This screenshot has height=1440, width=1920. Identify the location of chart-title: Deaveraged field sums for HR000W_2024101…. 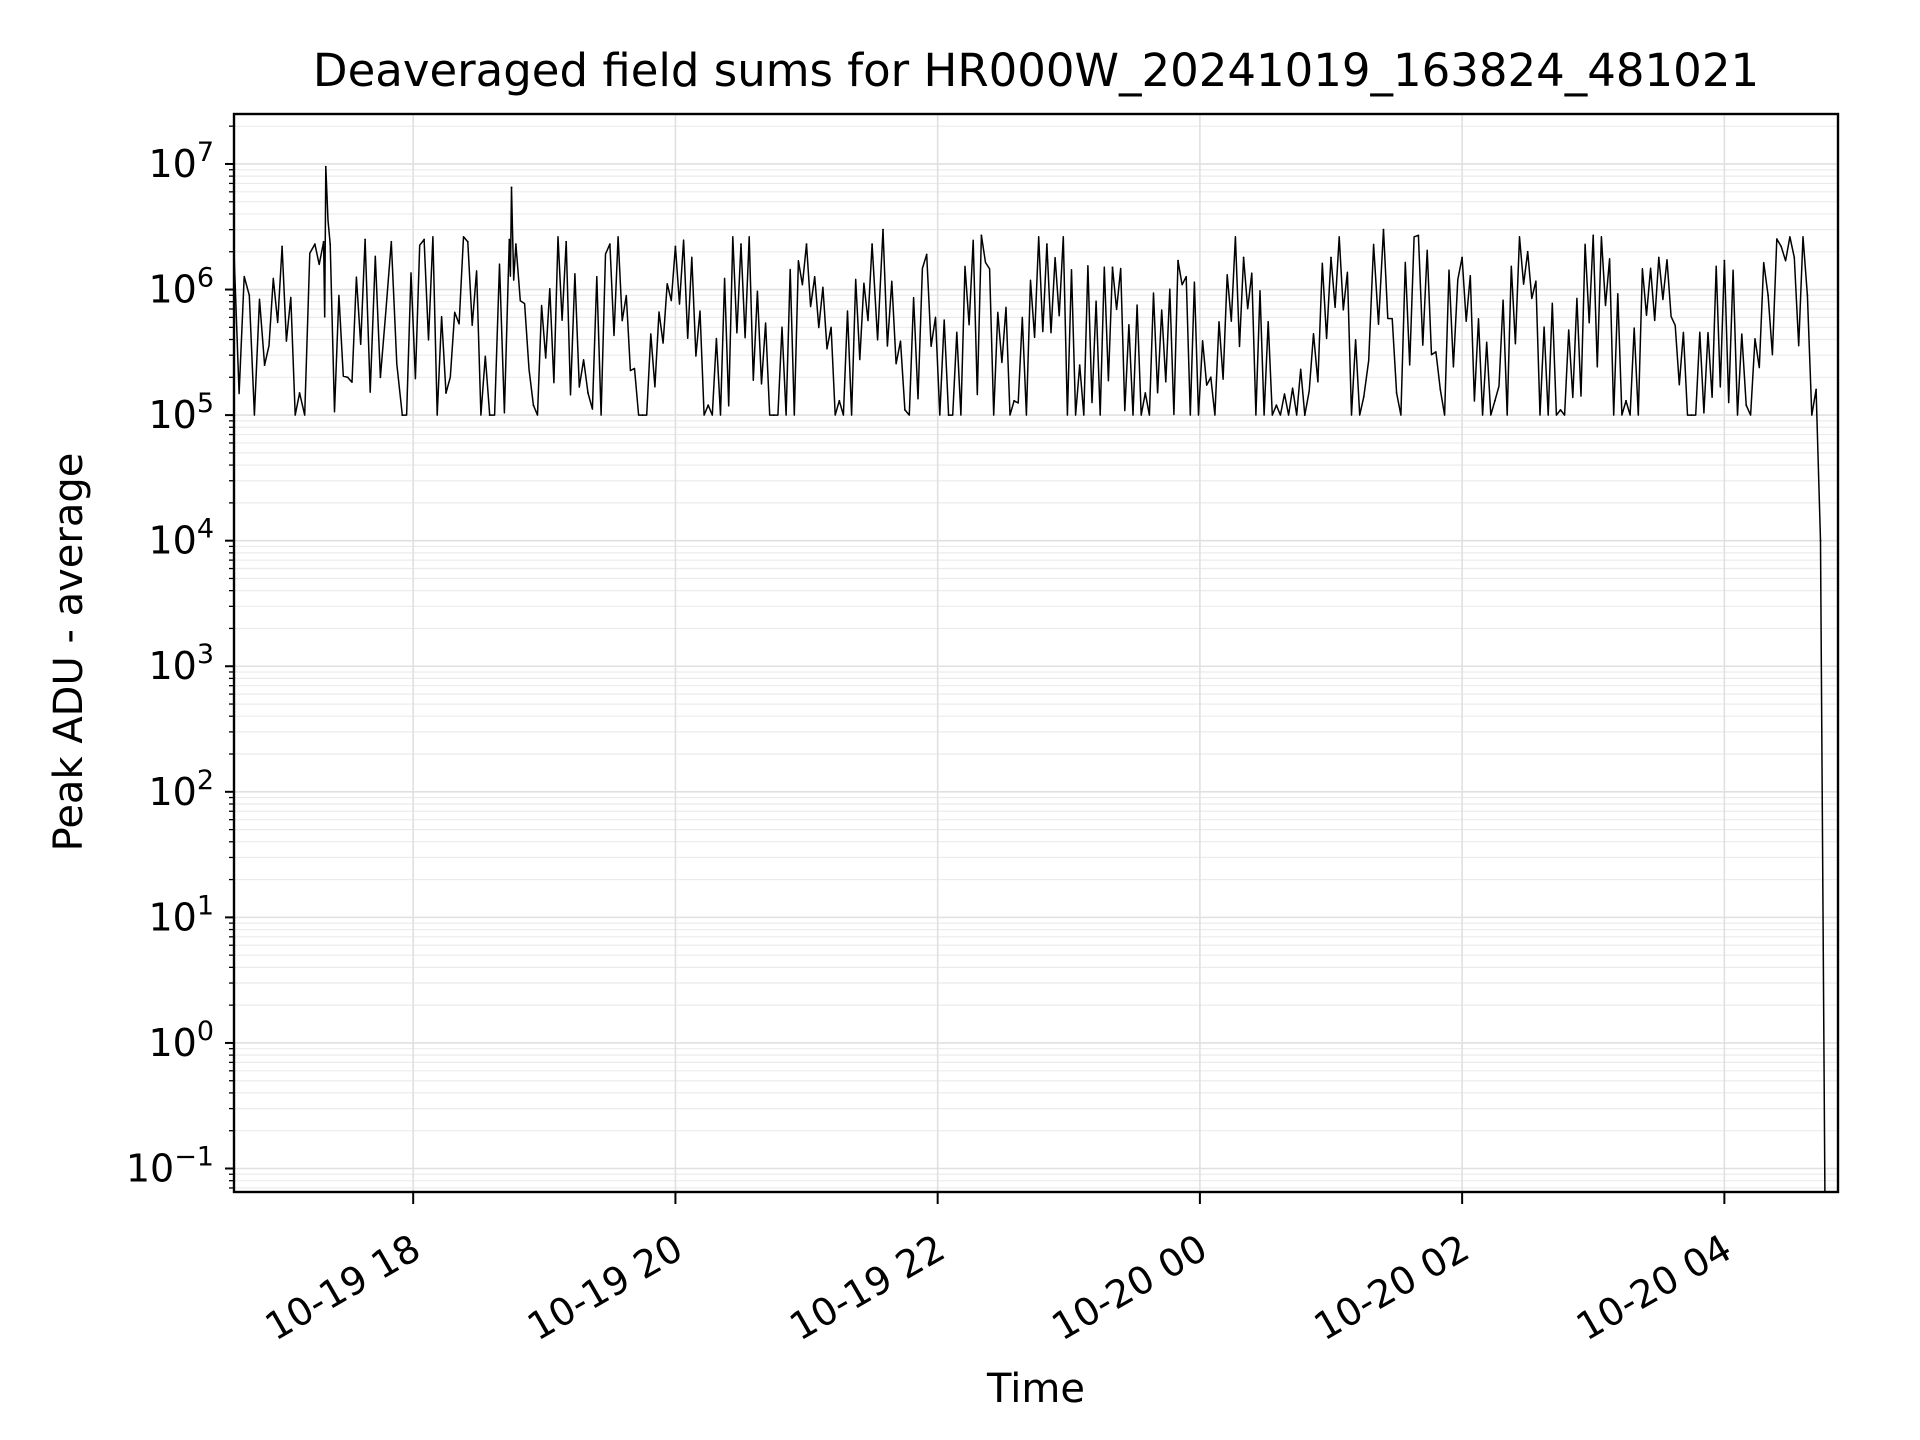
(1036, 70).